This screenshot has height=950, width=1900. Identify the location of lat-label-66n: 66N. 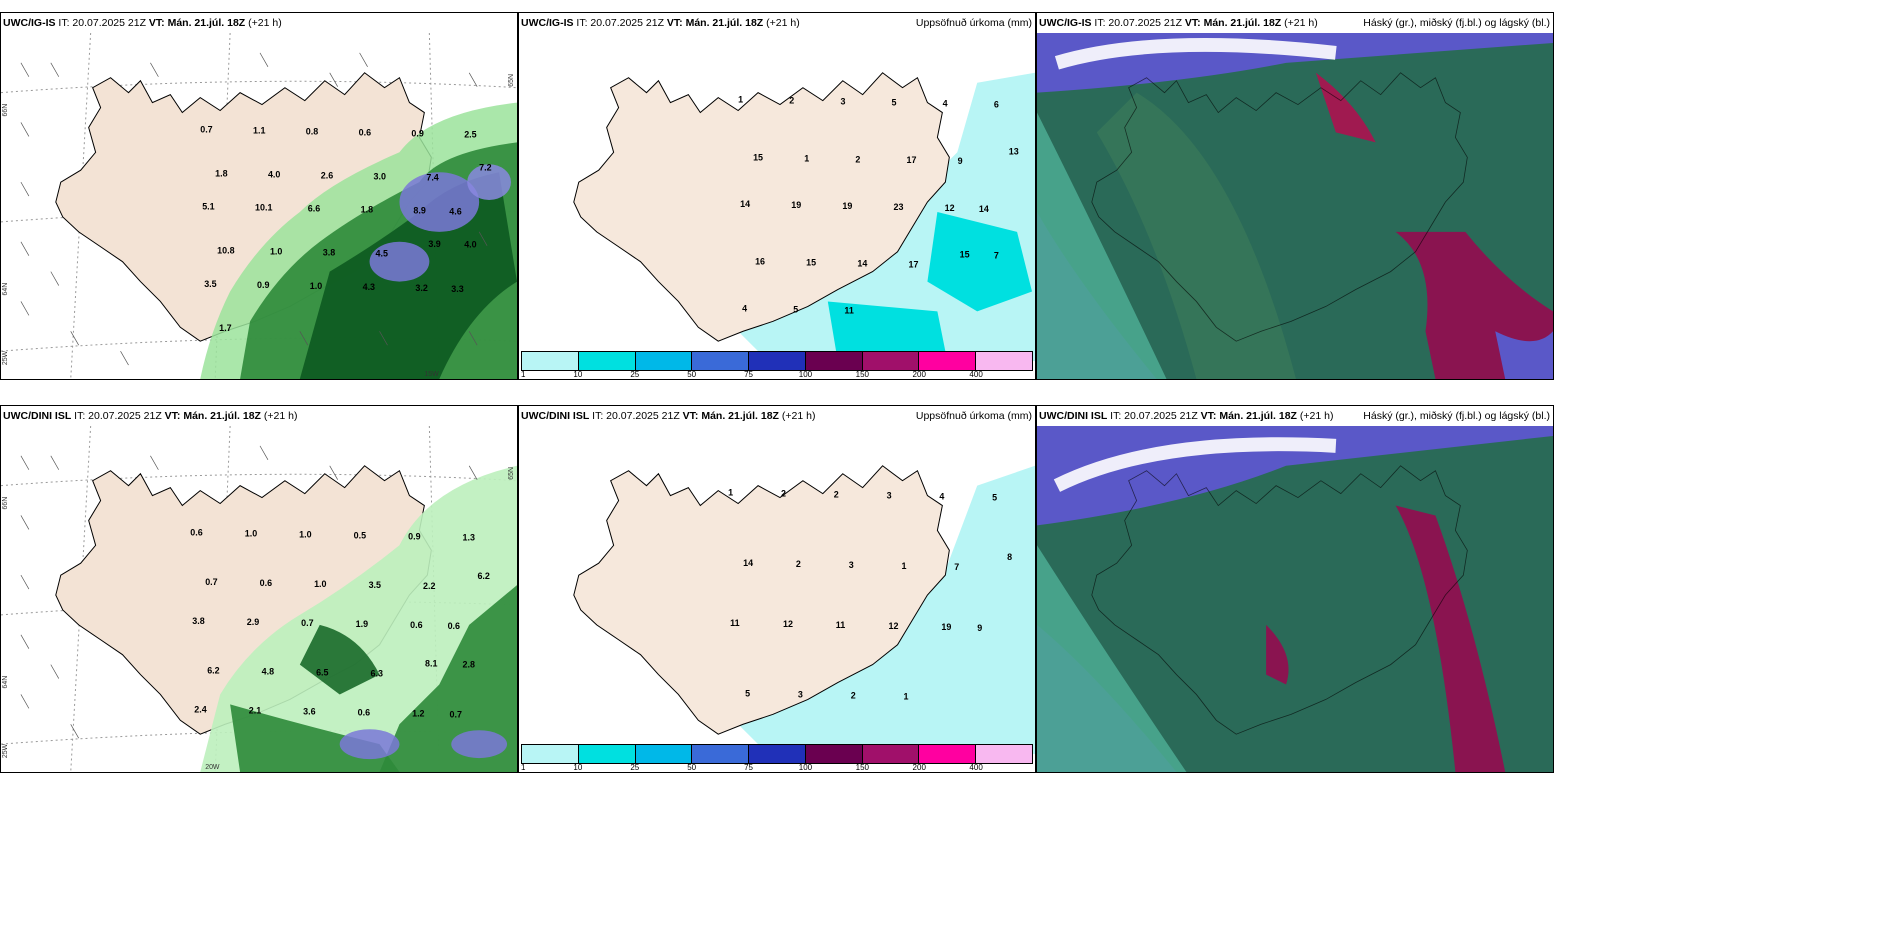
(5, 110).